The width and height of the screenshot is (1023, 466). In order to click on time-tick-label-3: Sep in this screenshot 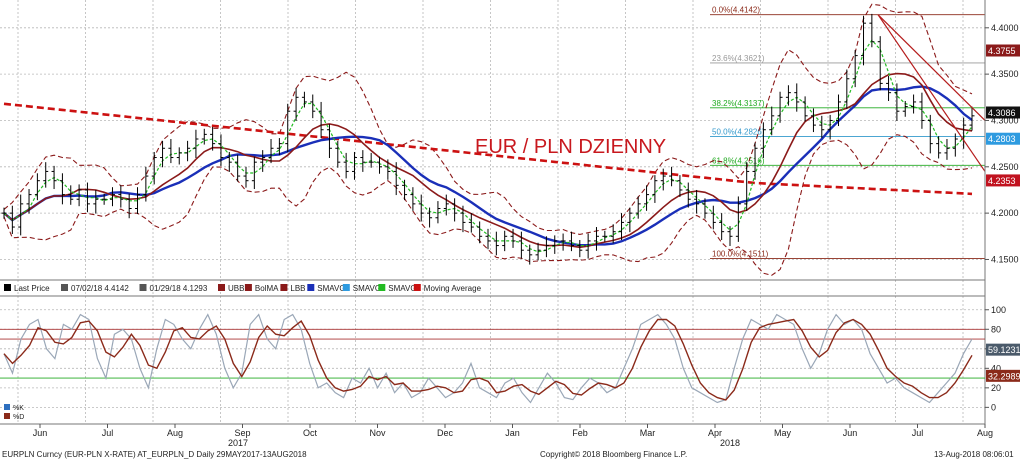, I will do `click(242, 433)`.